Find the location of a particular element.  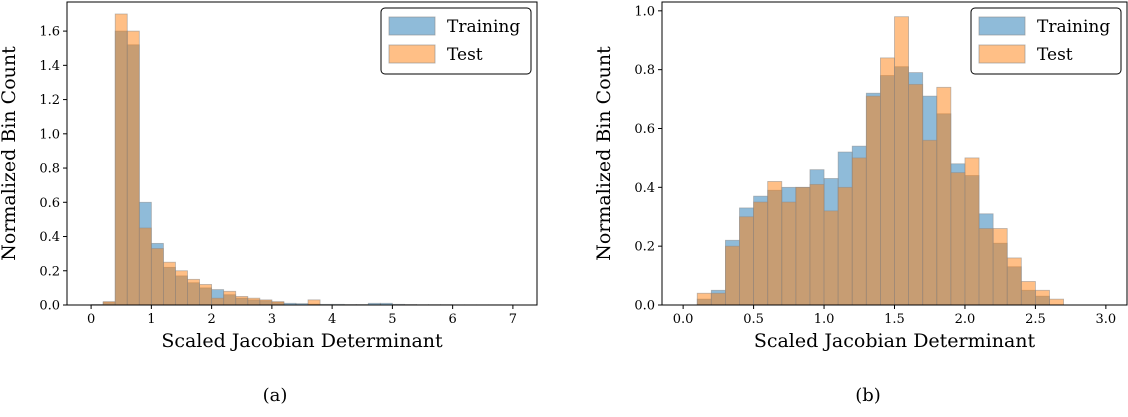

b-xtick-label-1: 0.5 is located at coordinates (753, 319).